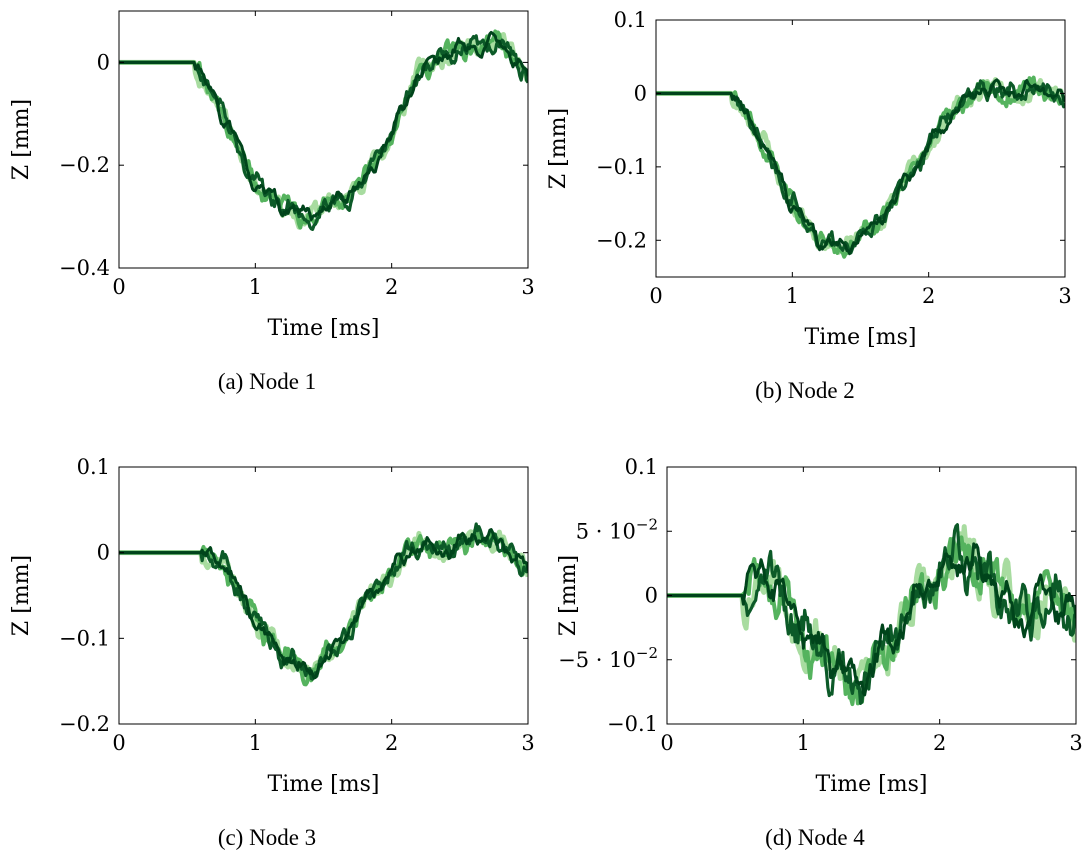  What do you see at coordinates (608, 658) in the screenshot?
I see `y-tick-label: −5 · 10⁻²` at bounding box center [608, 658].